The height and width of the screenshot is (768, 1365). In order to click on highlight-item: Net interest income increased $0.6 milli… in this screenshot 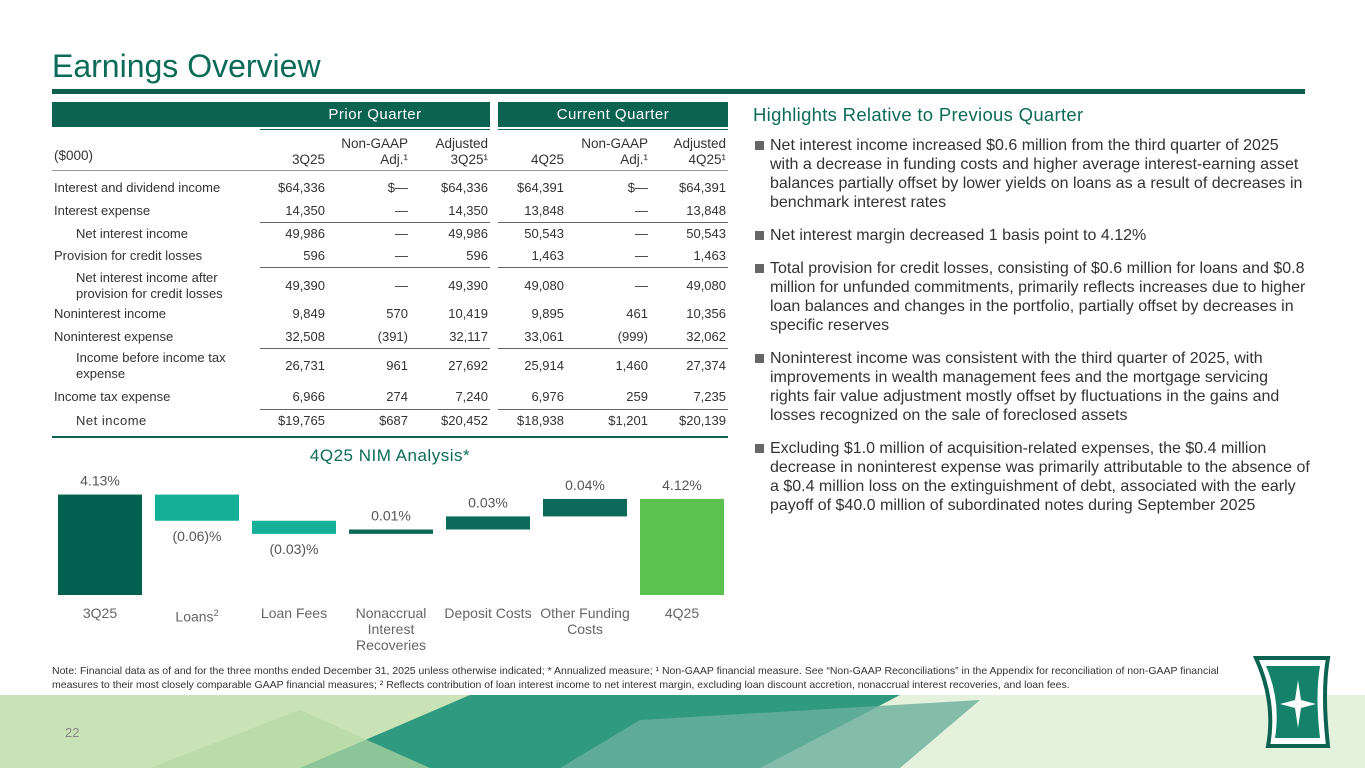, I will do `click(1036, 174)`.